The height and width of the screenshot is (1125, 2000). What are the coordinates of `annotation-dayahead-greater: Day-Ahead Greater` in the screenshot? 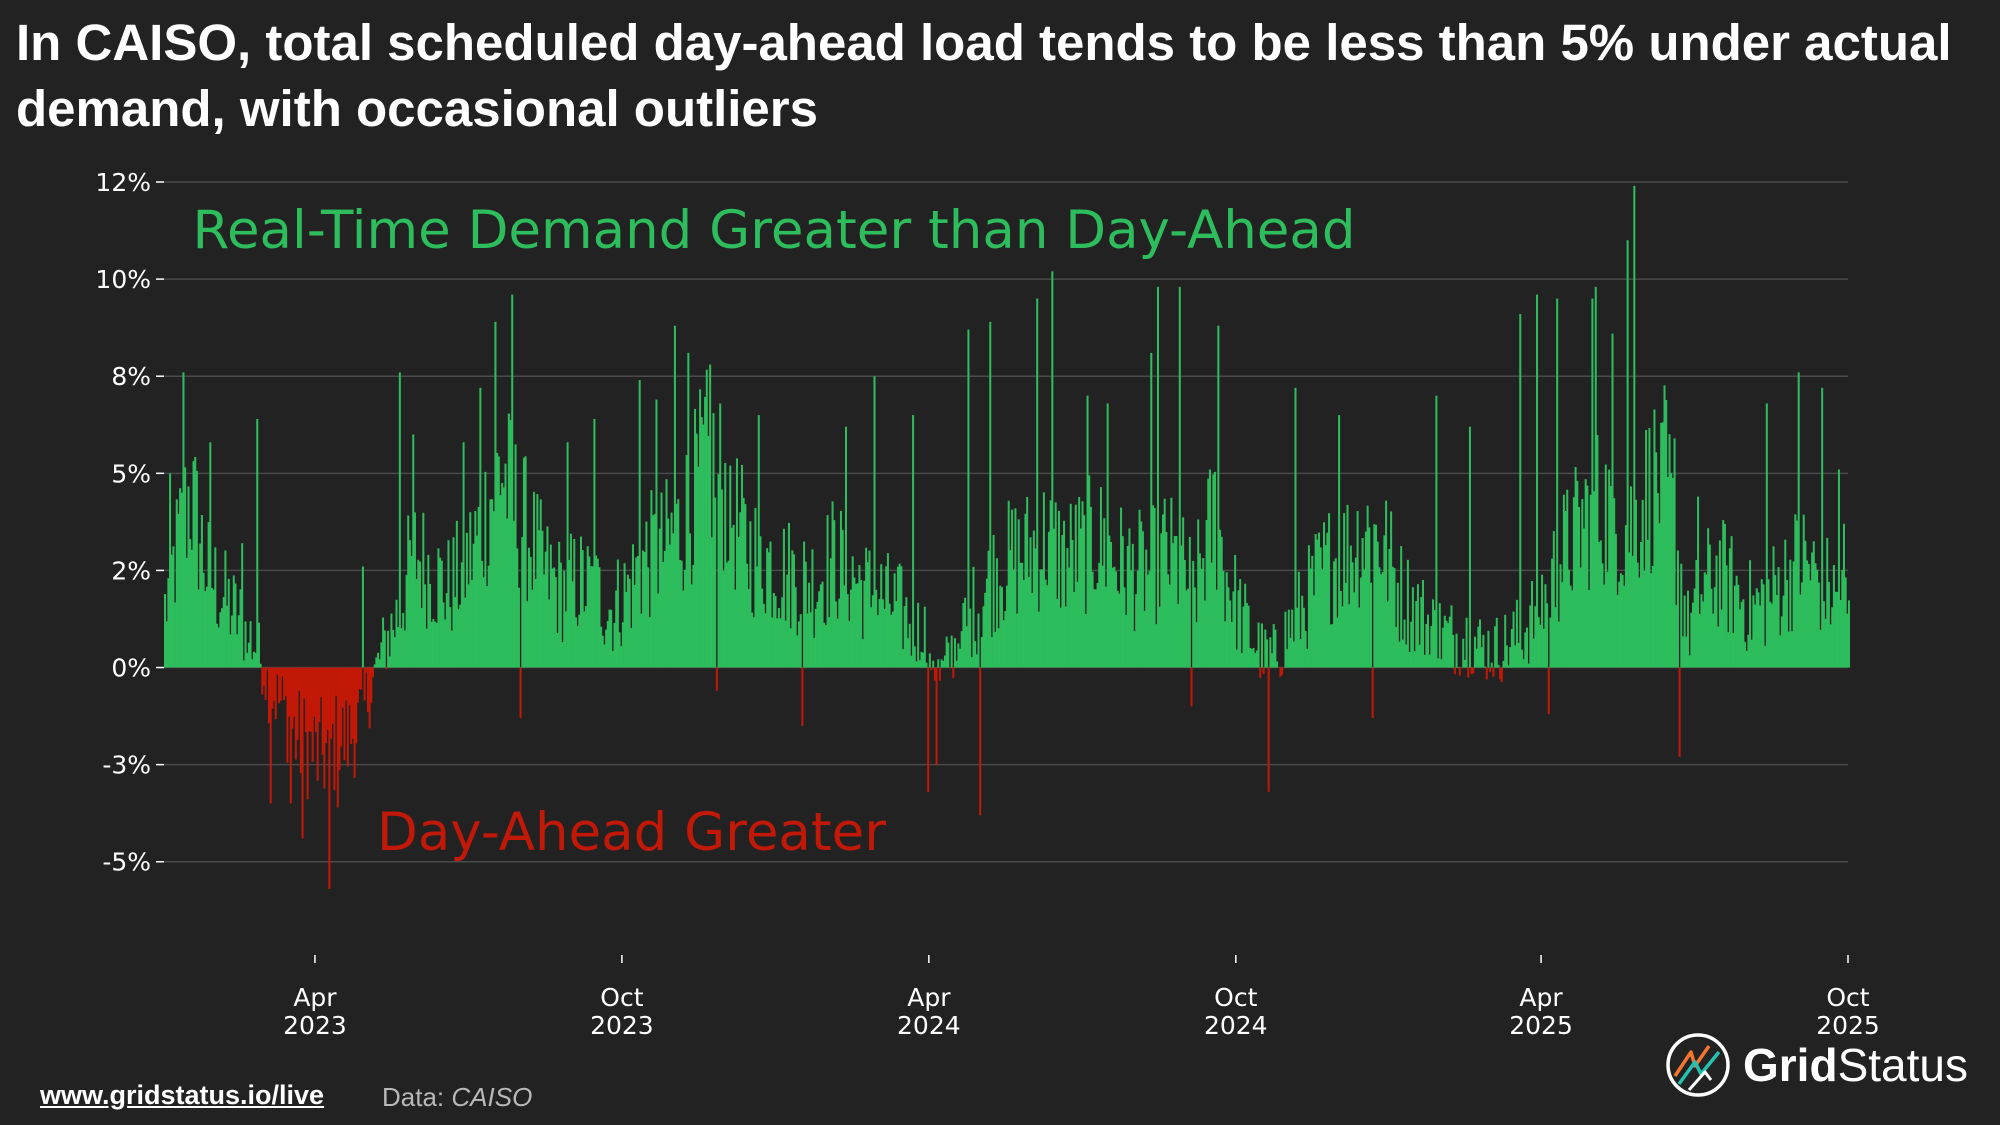 It's located at (631, 832).